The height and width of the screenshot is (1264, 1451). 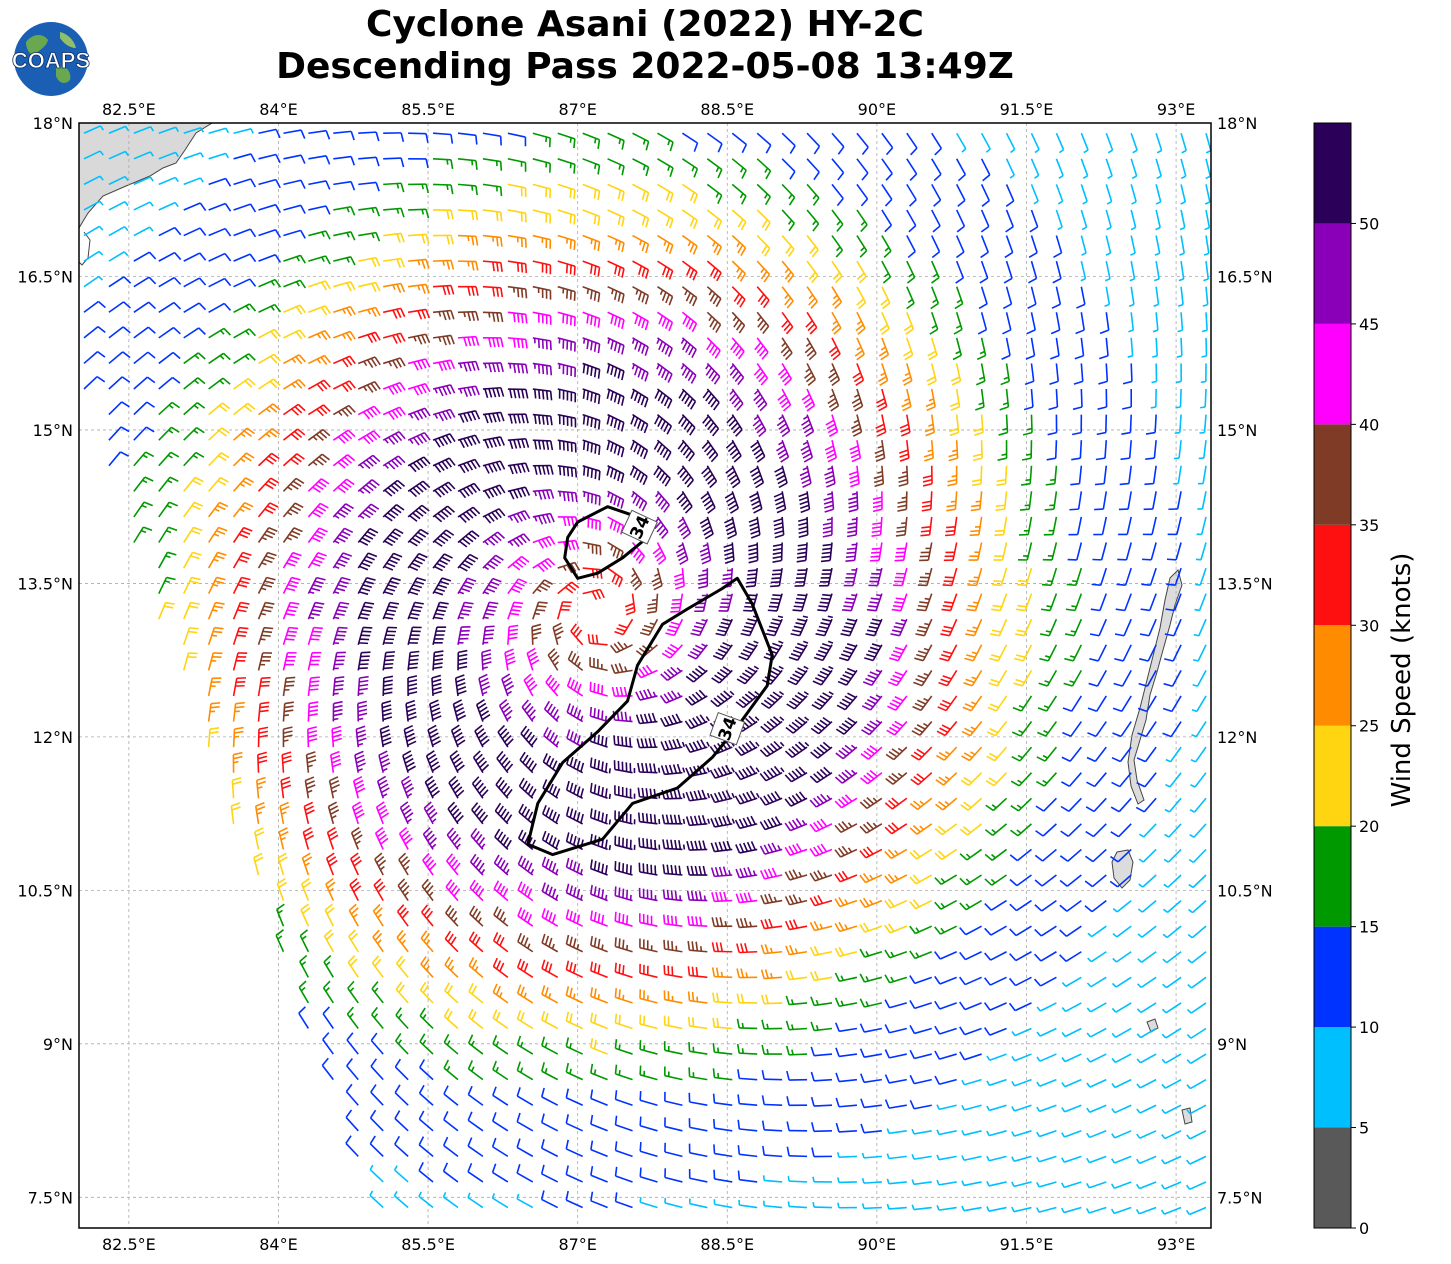 What do you see at coordinates (146, 176) in the screenshot?
I see `india-coast` at bounding box center [146, 176].